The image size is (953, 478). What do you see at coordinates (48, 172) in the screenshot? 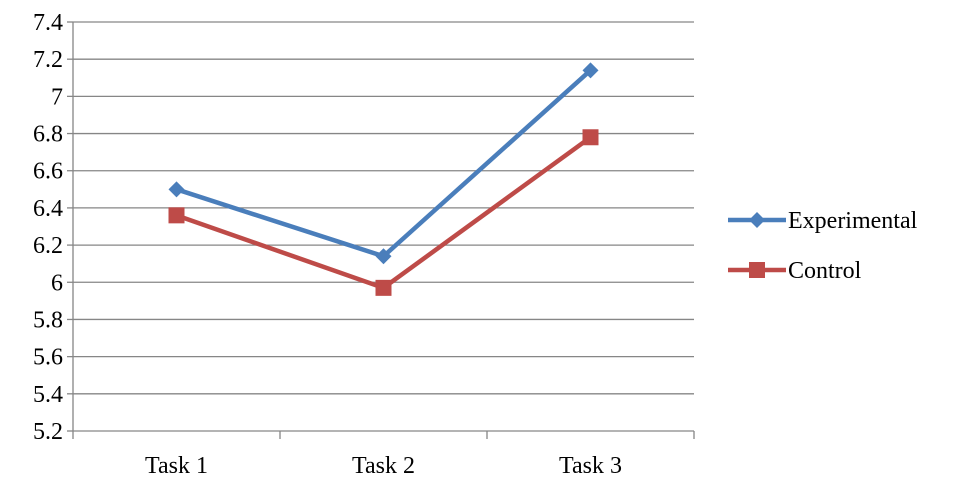
I see `y-axis-tick-label: 6.6` at bounding box center [48, 172].